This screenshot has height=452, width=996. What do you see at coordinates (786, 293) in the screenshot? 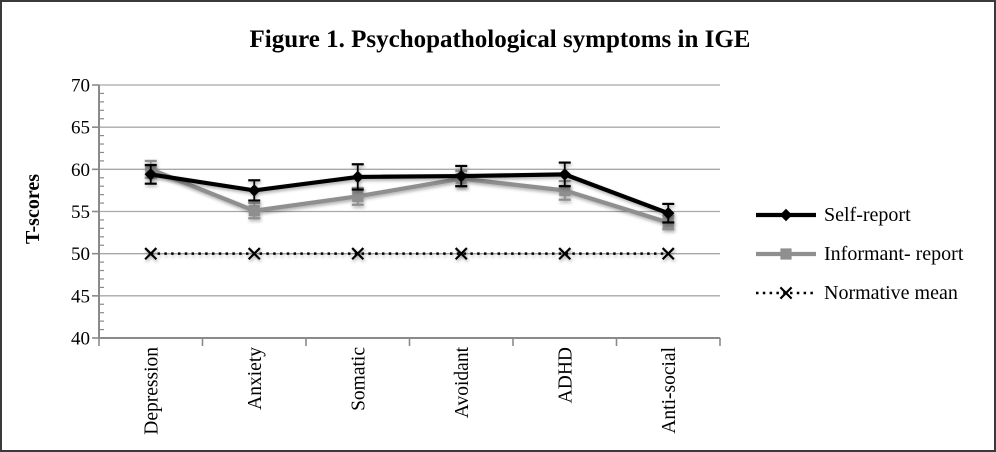
I see `legend-swatch-normative-mean-icon` at bounding box center [786, 293].